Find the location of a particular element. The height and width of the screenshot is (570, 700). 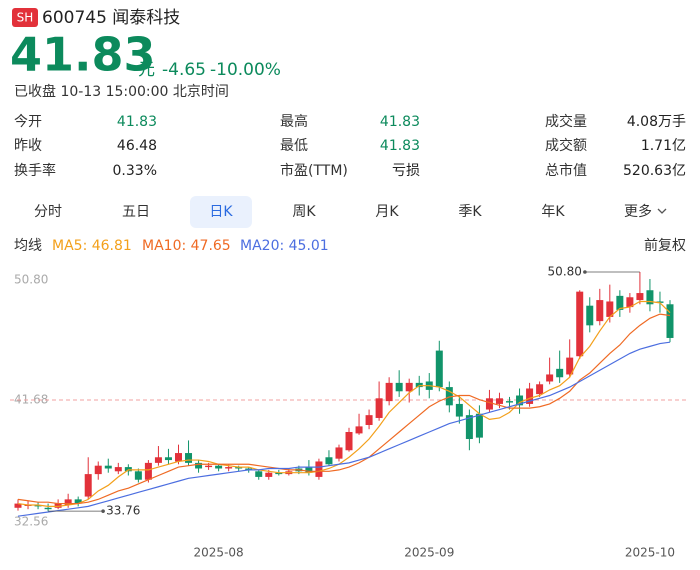

tab: 日K is located at coordinates (221, 212).